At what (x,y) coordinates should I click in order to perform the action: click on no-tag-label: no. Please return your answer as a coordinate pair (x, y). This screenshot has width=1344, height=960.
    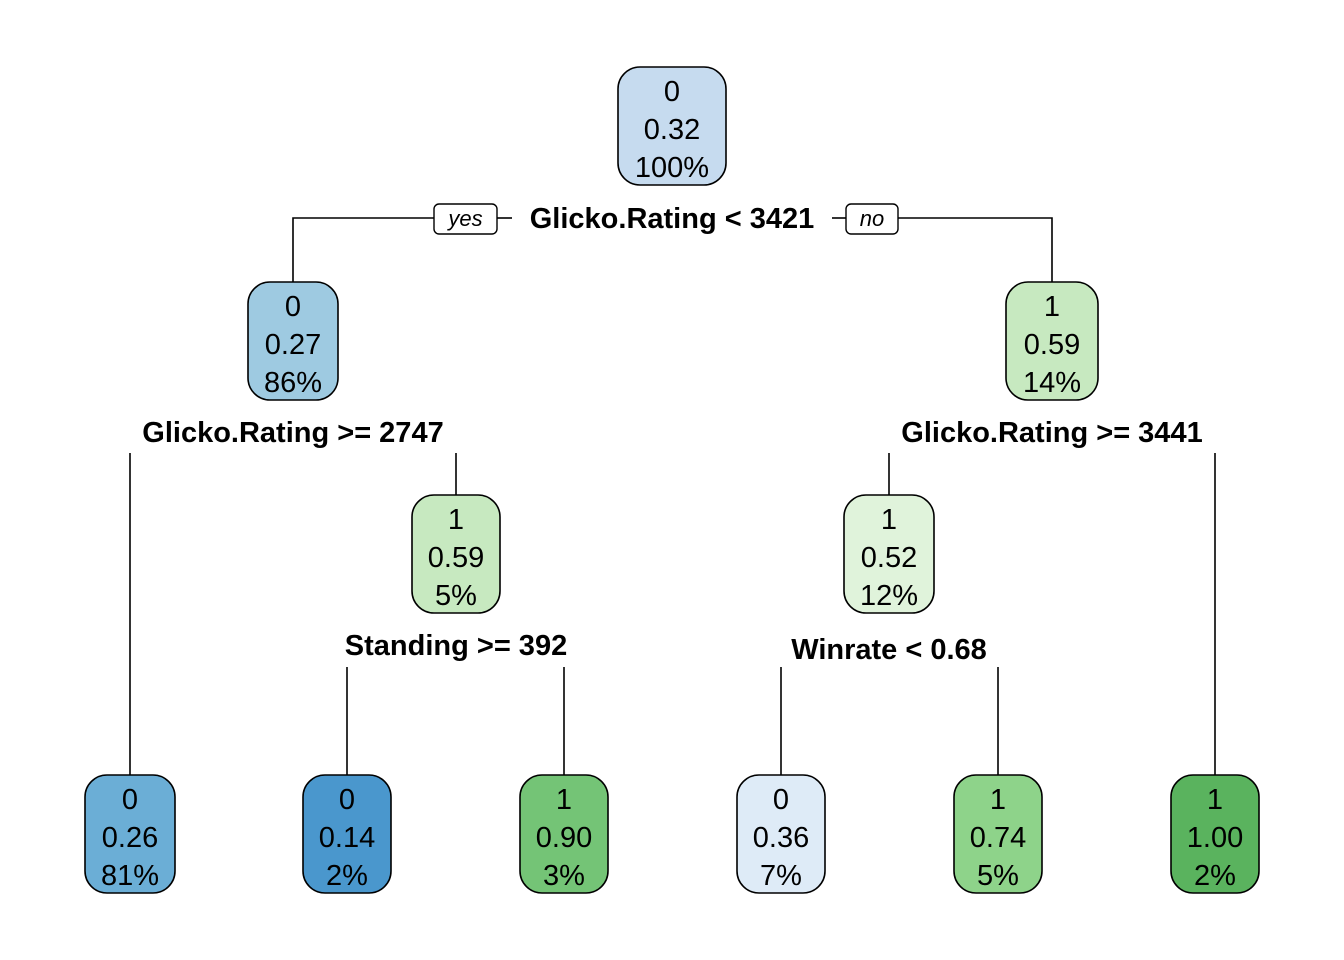
    Looking at the image, I should click on (872, 218).